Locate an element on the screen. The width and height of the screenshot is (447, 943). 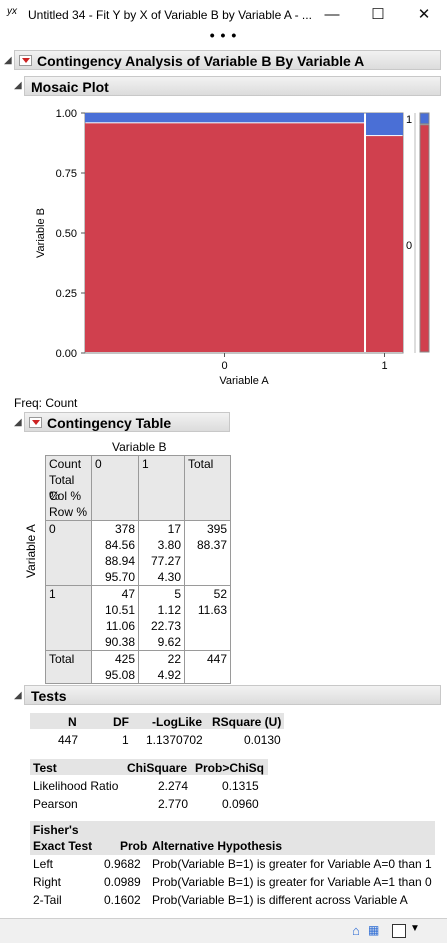
chi-header-row is located at coordinates (149, 767).